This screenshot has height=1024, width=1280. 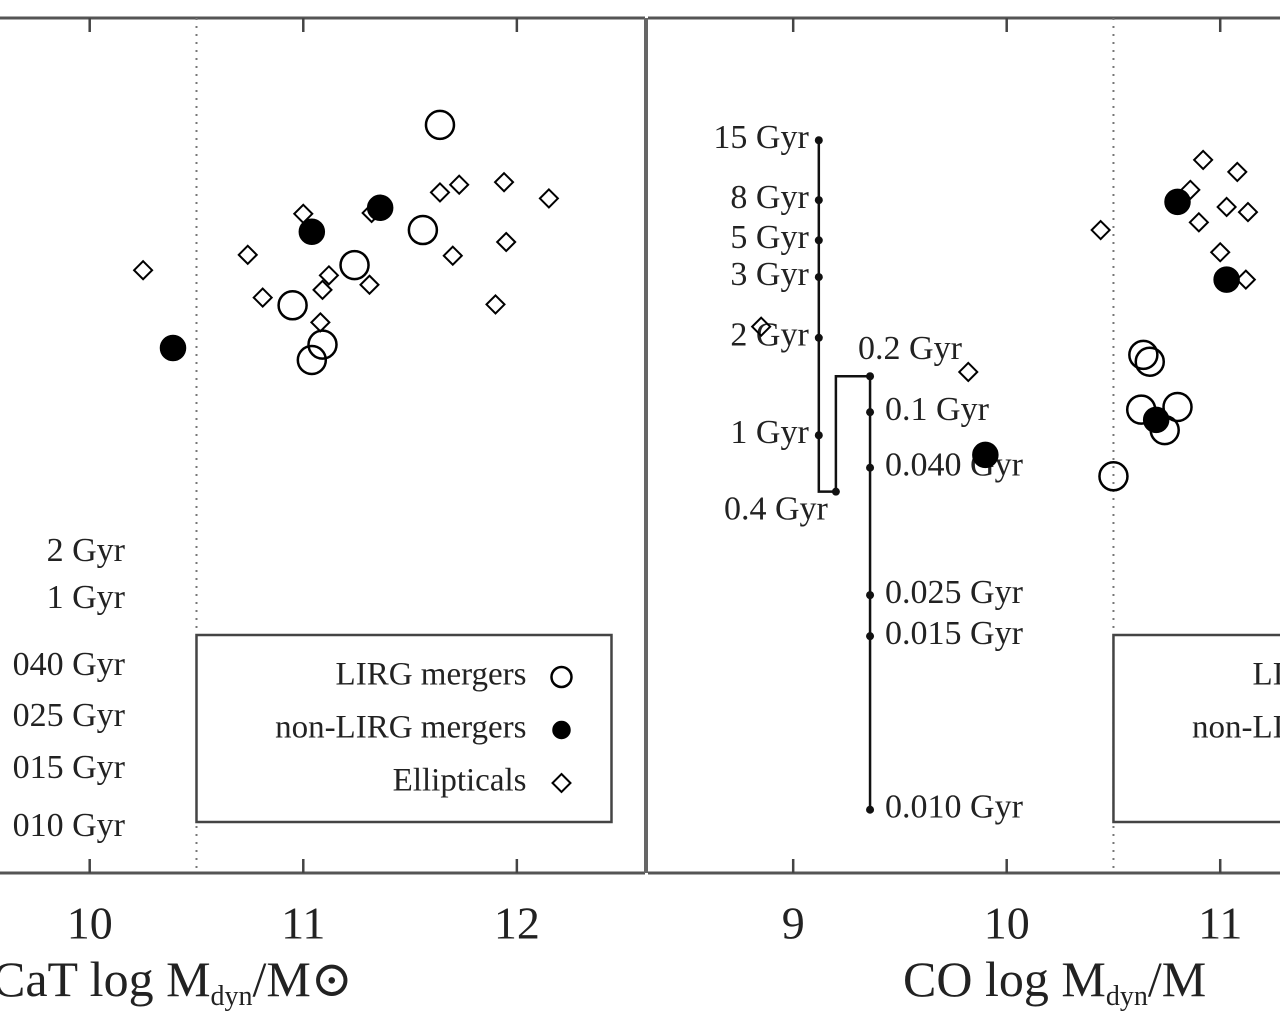 I want to click on x-tick-label: 12, so click(x=517, y=923).